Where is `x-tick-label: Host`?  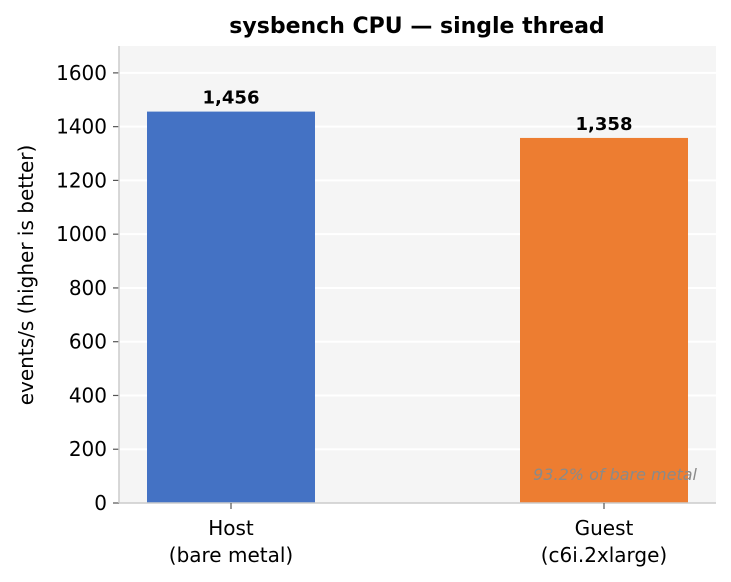
x-tick-label: Host is located at coordinates (231, 528).